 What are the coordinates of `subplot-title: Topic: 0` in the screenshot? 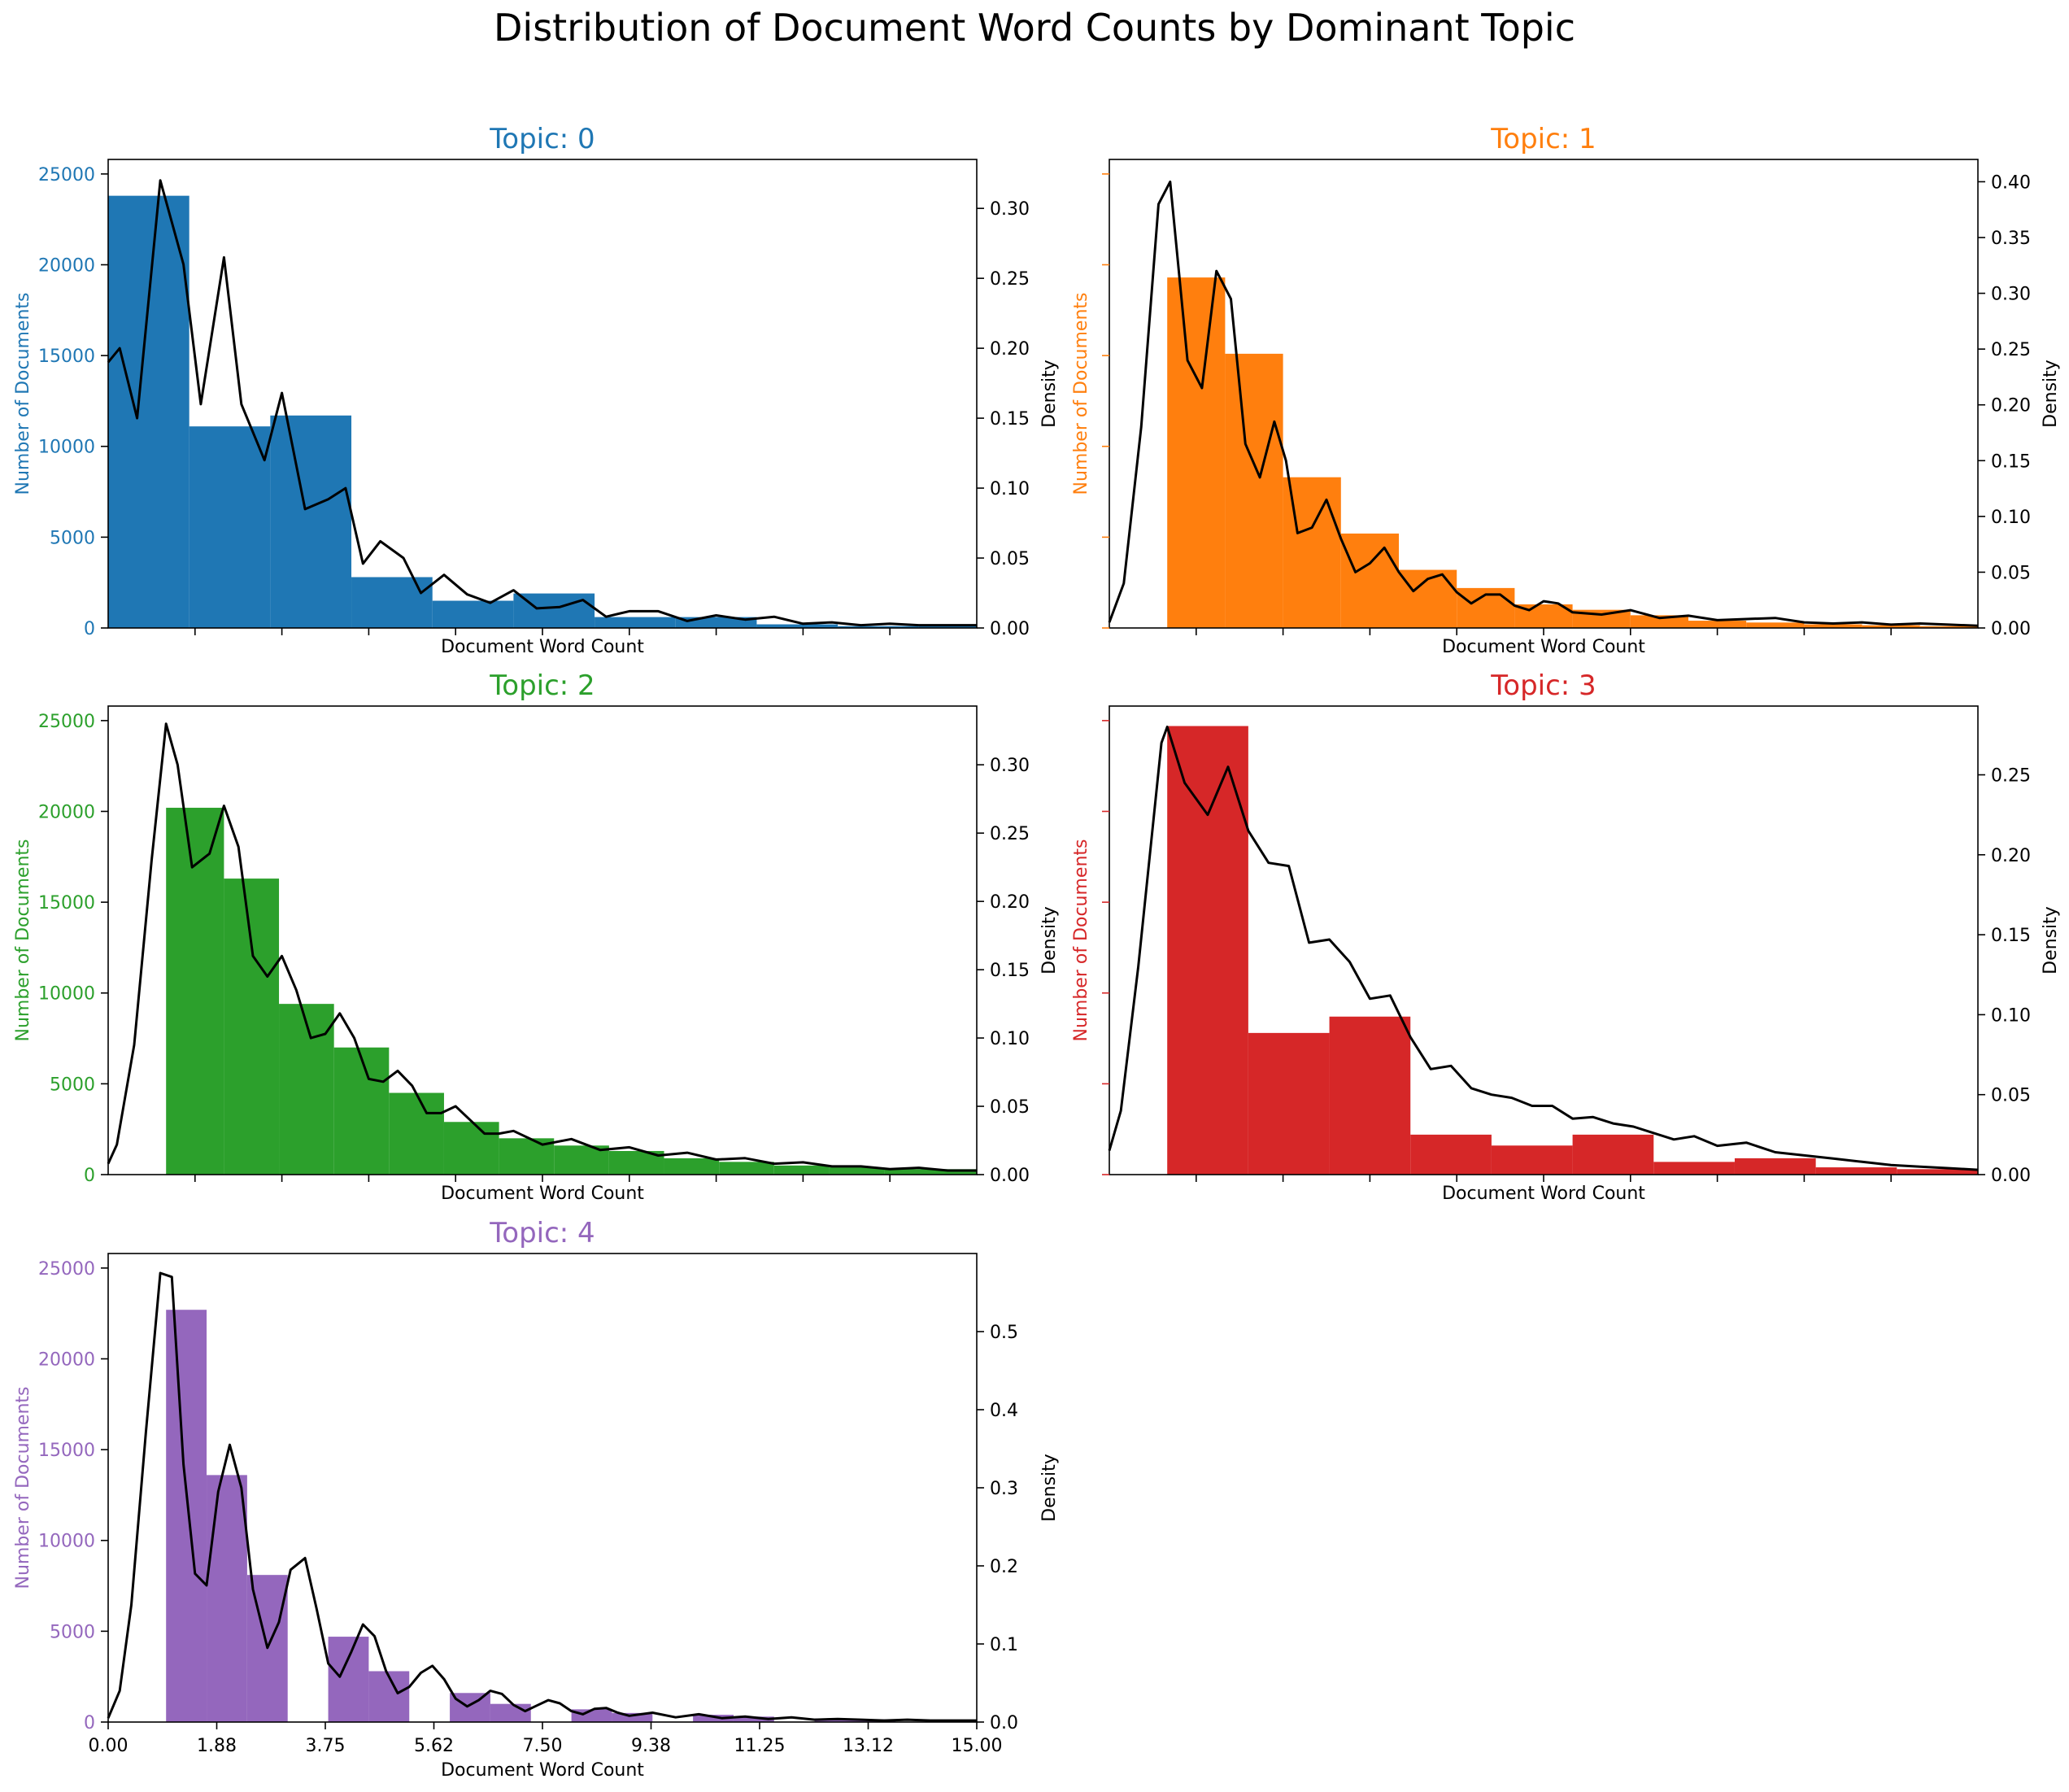 It's located at (542, 139).